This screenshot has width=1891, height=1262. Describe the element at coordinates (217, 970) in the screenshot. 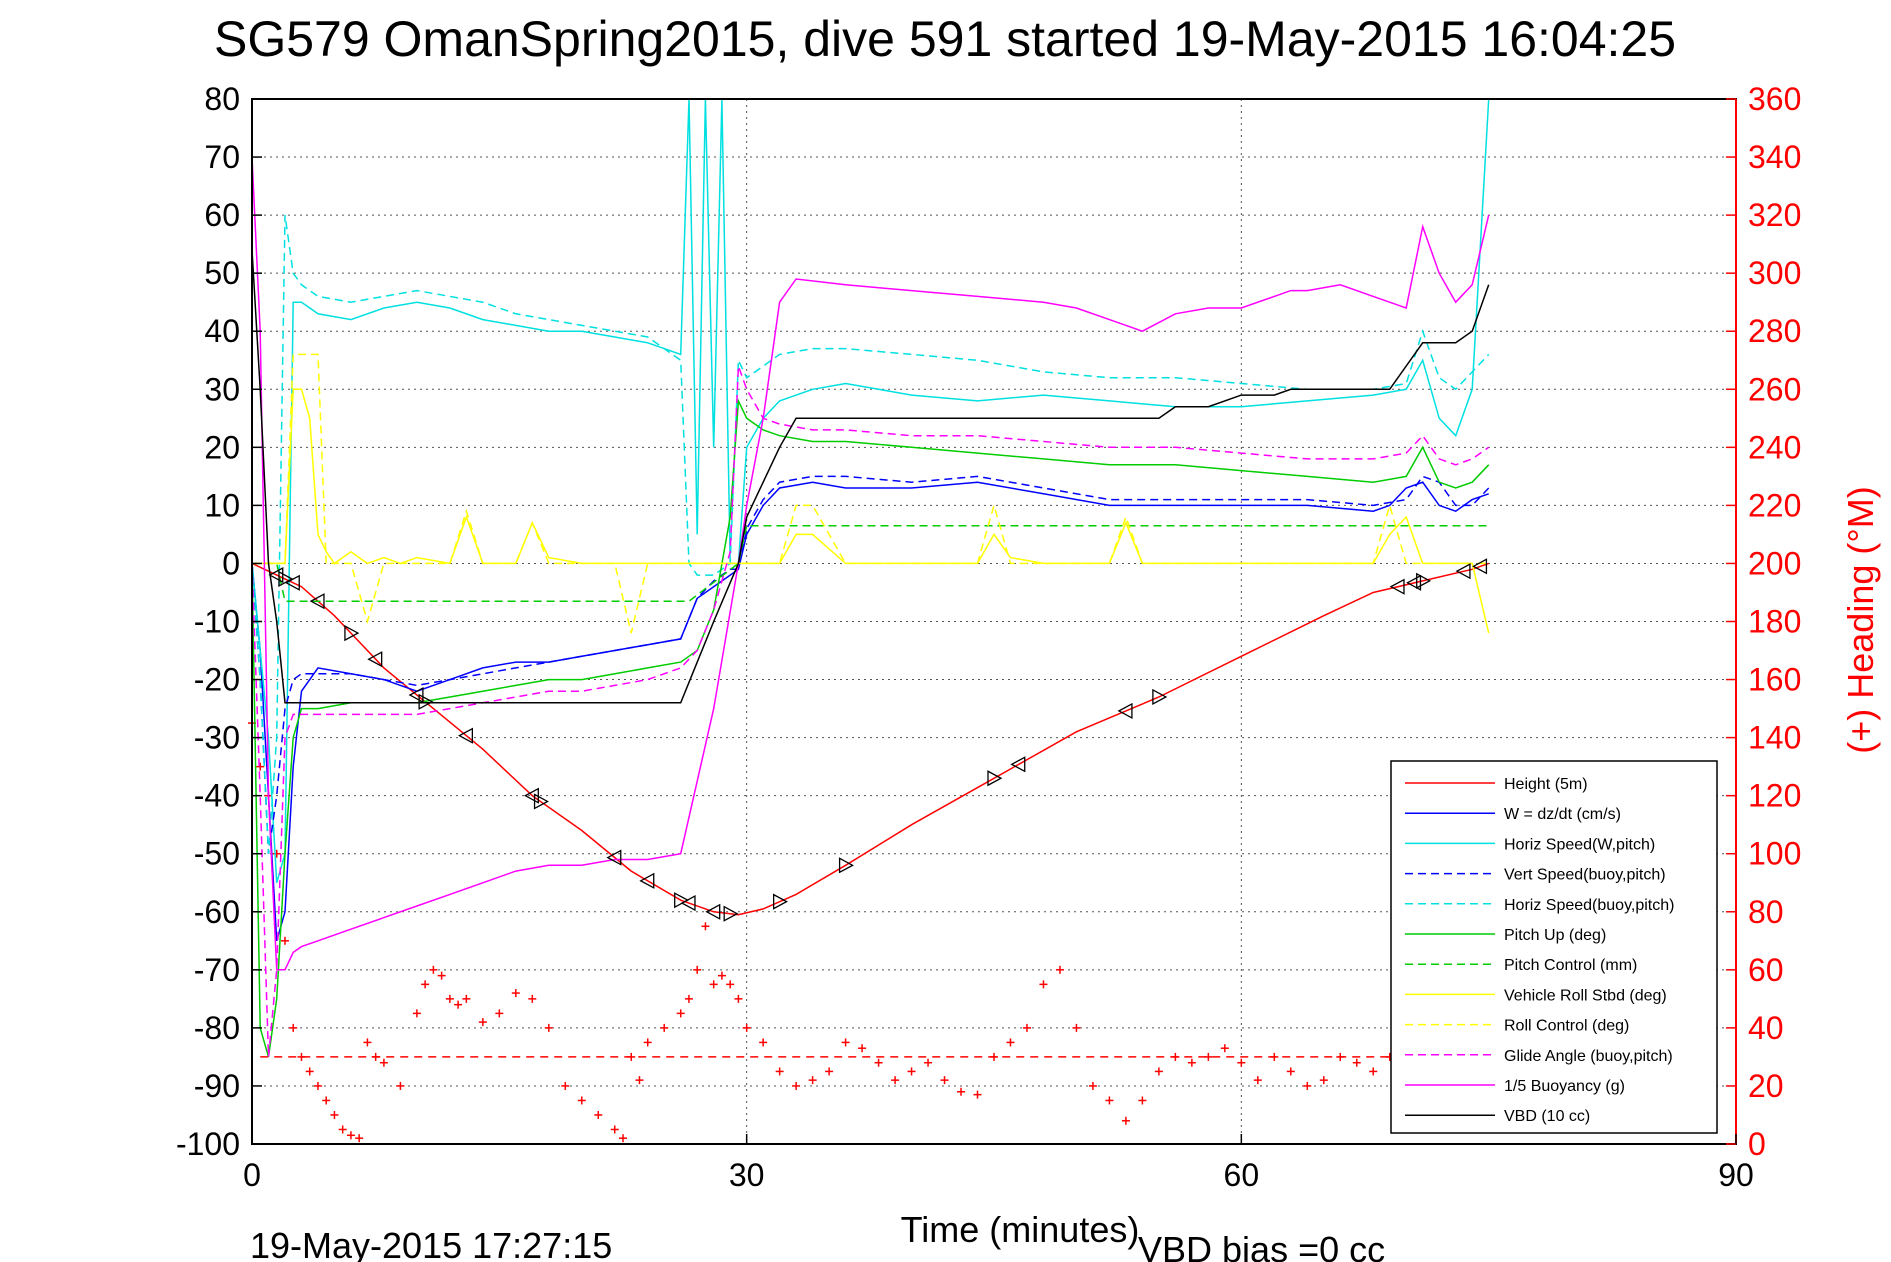

I see `left-tick-label: -70` at that location.